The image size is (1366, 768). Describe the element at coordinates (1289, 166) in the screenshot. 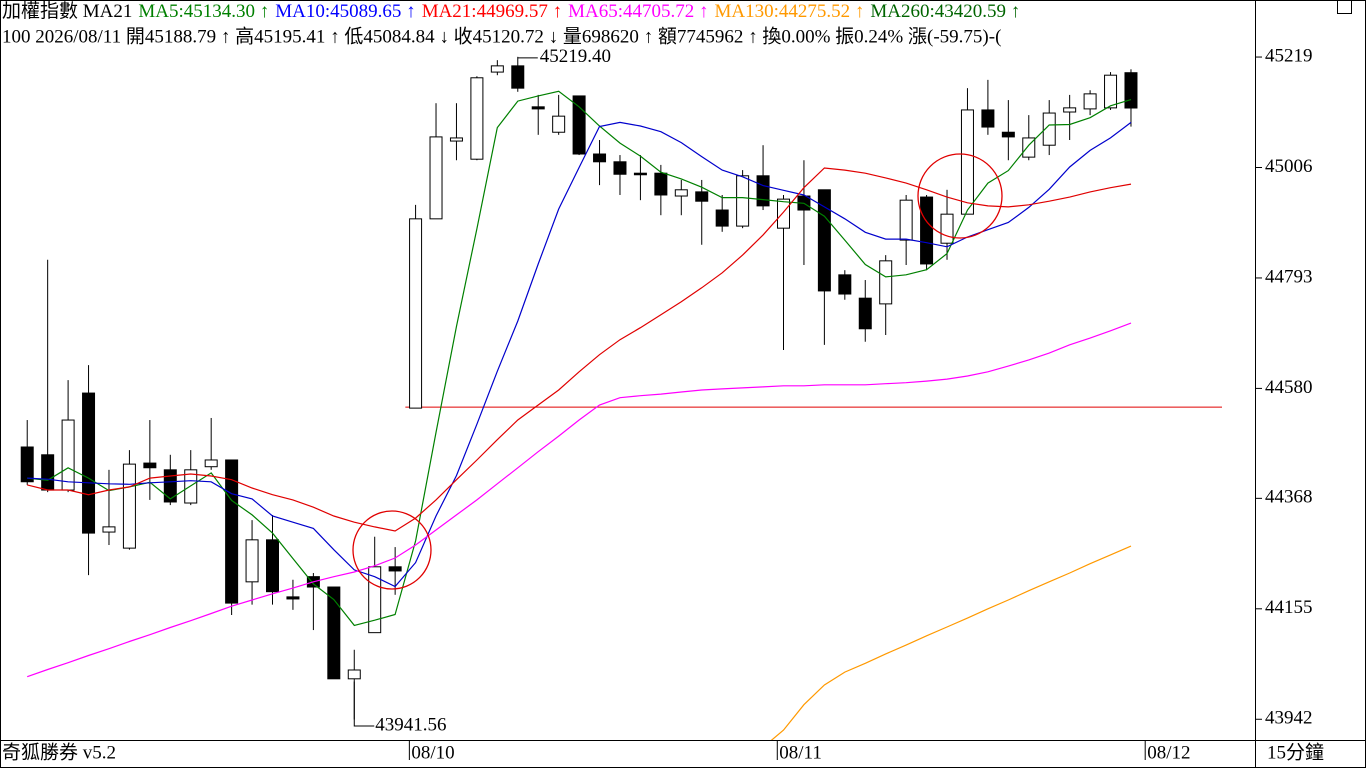

I see `y-tick-label: 45006` at that location.